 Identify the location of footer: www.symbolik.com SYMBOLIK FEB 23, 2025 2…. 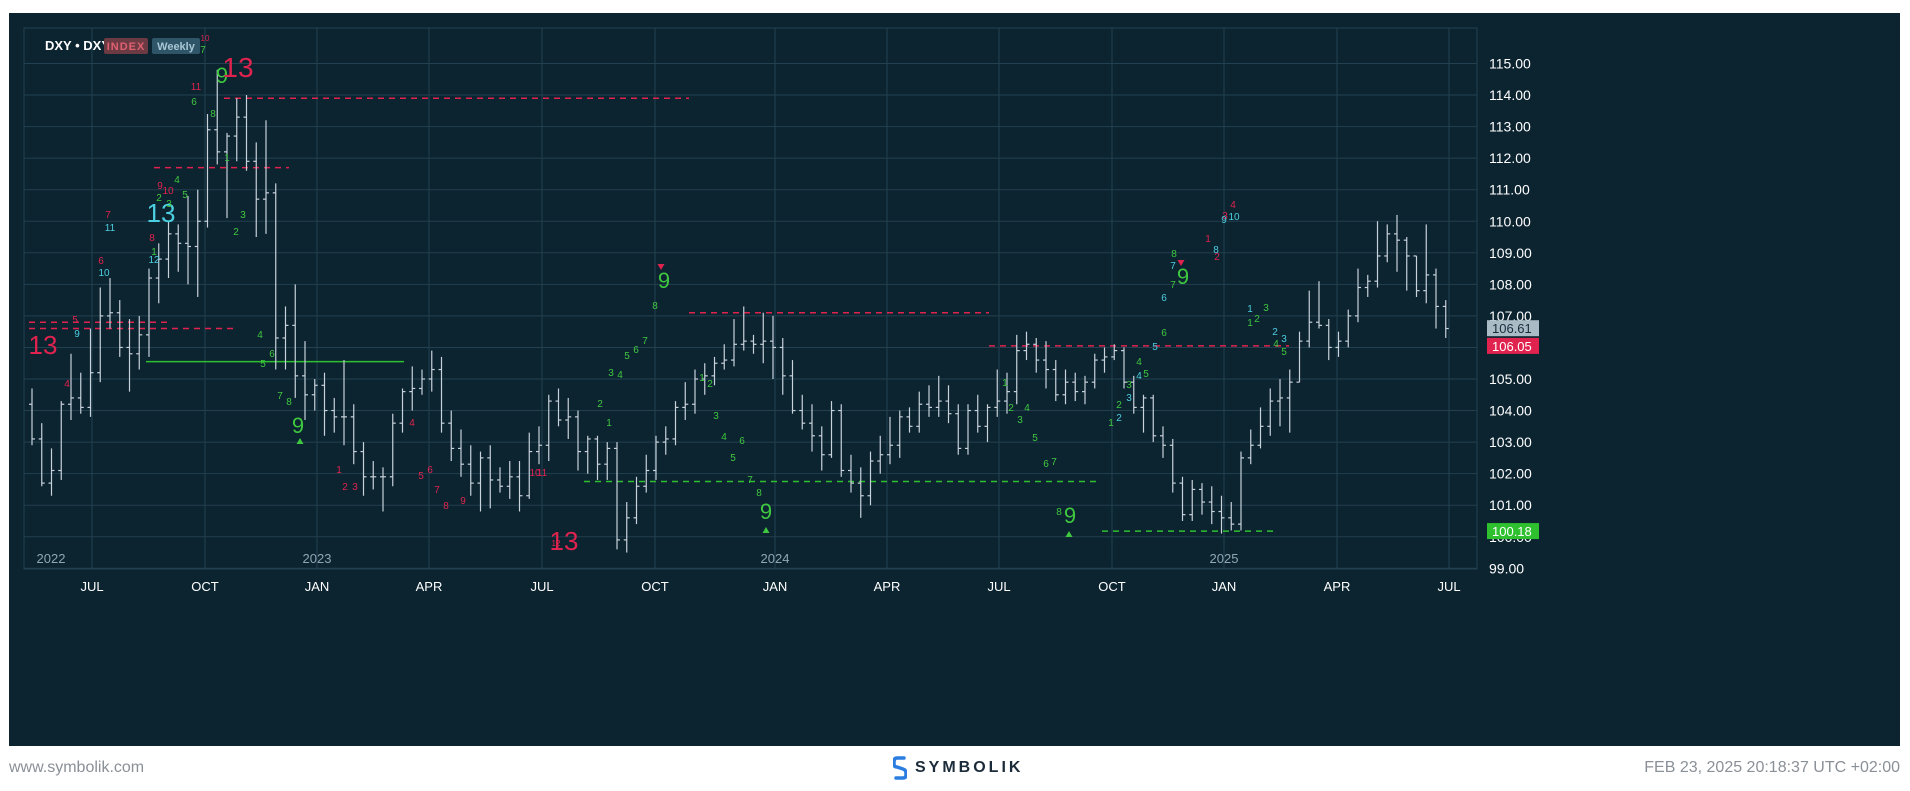
(955, 768).